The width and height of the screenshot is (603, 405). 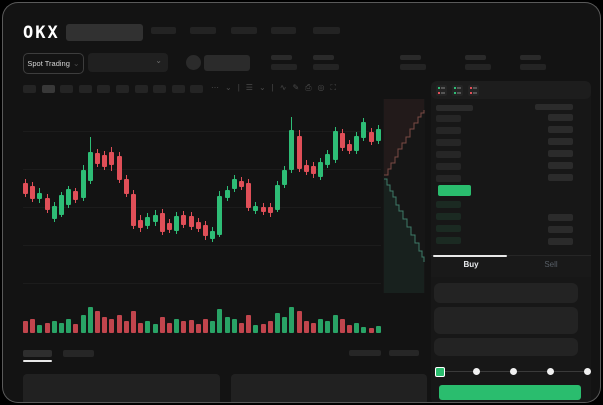 What do you see at coordinates (215, 87) in the screenshot?
I see `ellipsis-icon: ⋯` at bounding box center [215, 87].